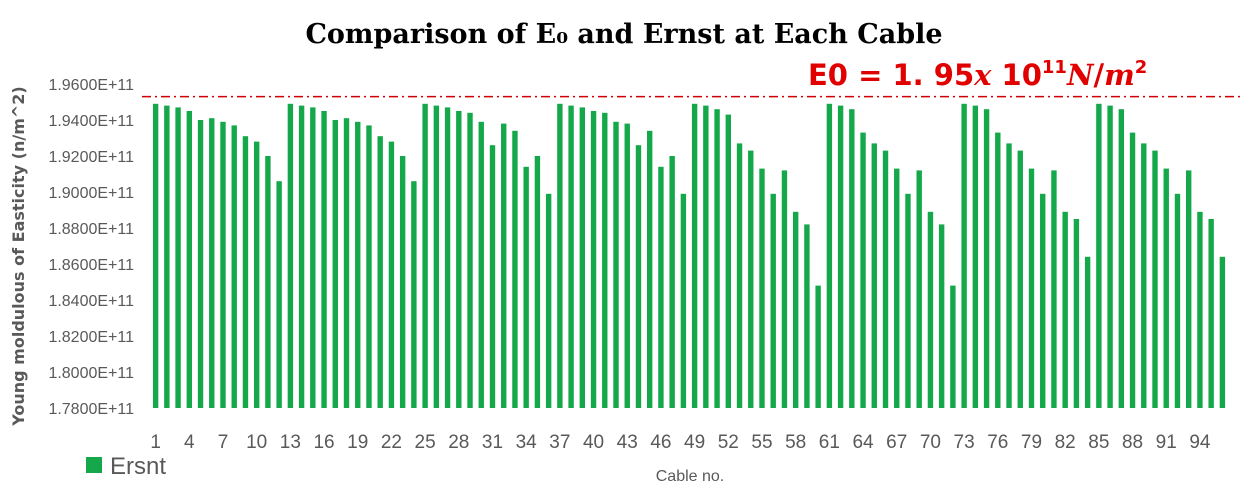  Describe the element at coordinates (91, 301) in the screenshot. I see `y-tick-label: 1.8400E+11` at that location.